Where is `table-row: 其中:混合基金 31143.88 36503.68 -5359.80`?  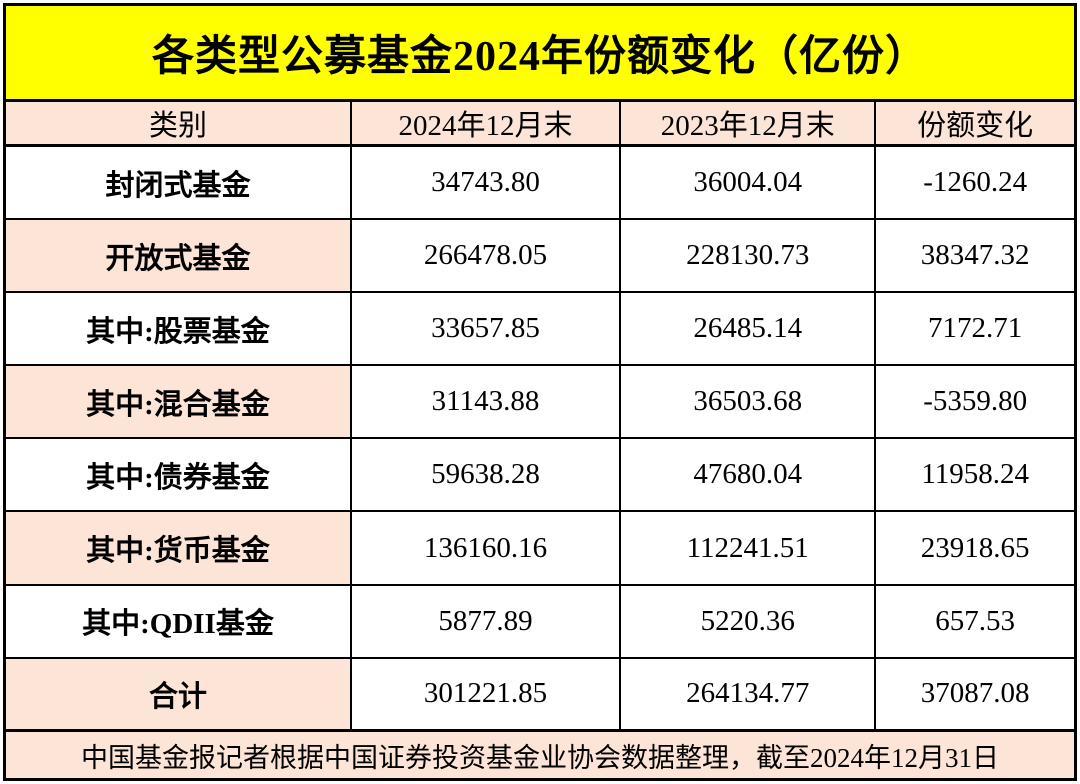 table-row: 其中:混合基金 31143.88 36503.68 -5359.80 is located at coordinates (540, 402).